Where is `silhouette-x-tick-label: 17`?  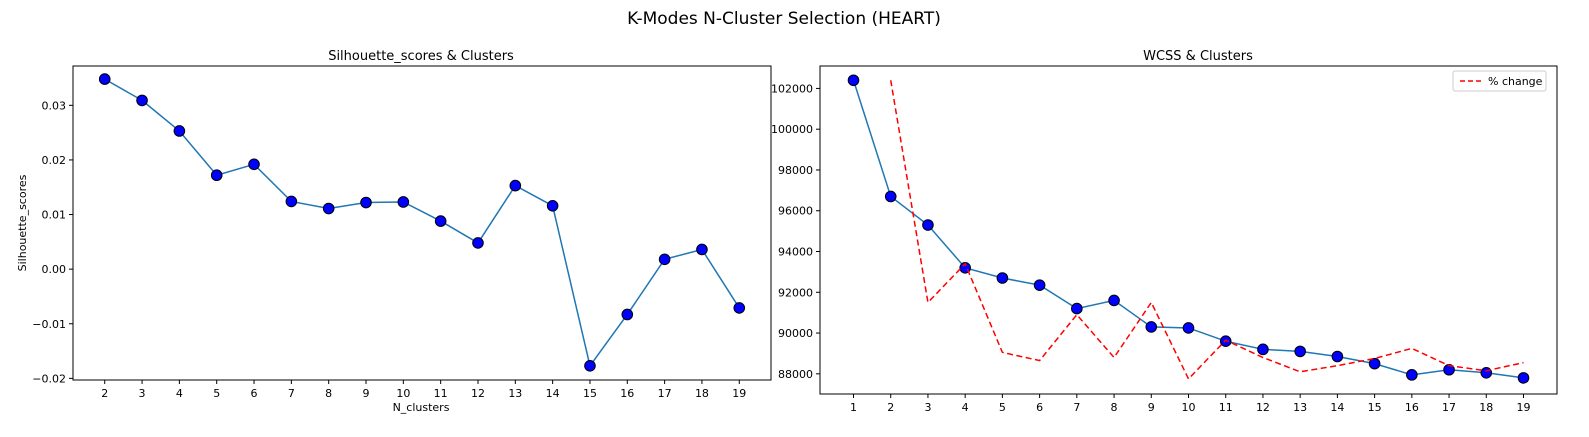
silhouette-x-tick-label: 17 is located at coordinates (665, 393).